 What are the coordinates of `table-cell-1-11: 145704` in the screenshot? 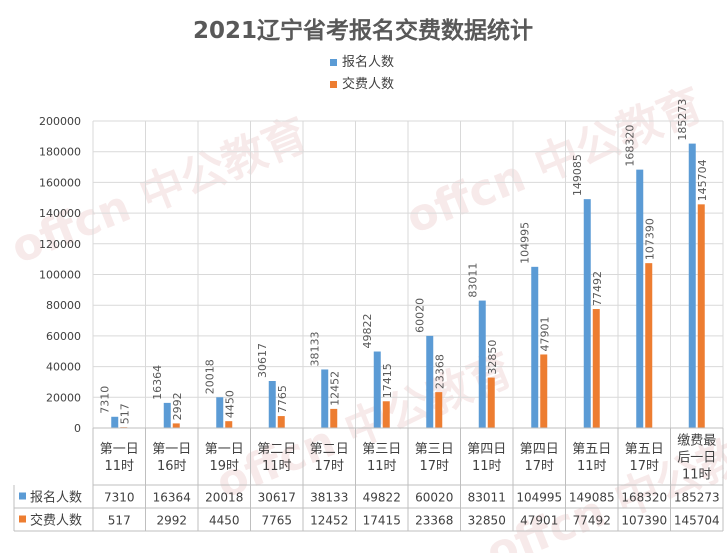 It's located at (697, 521).